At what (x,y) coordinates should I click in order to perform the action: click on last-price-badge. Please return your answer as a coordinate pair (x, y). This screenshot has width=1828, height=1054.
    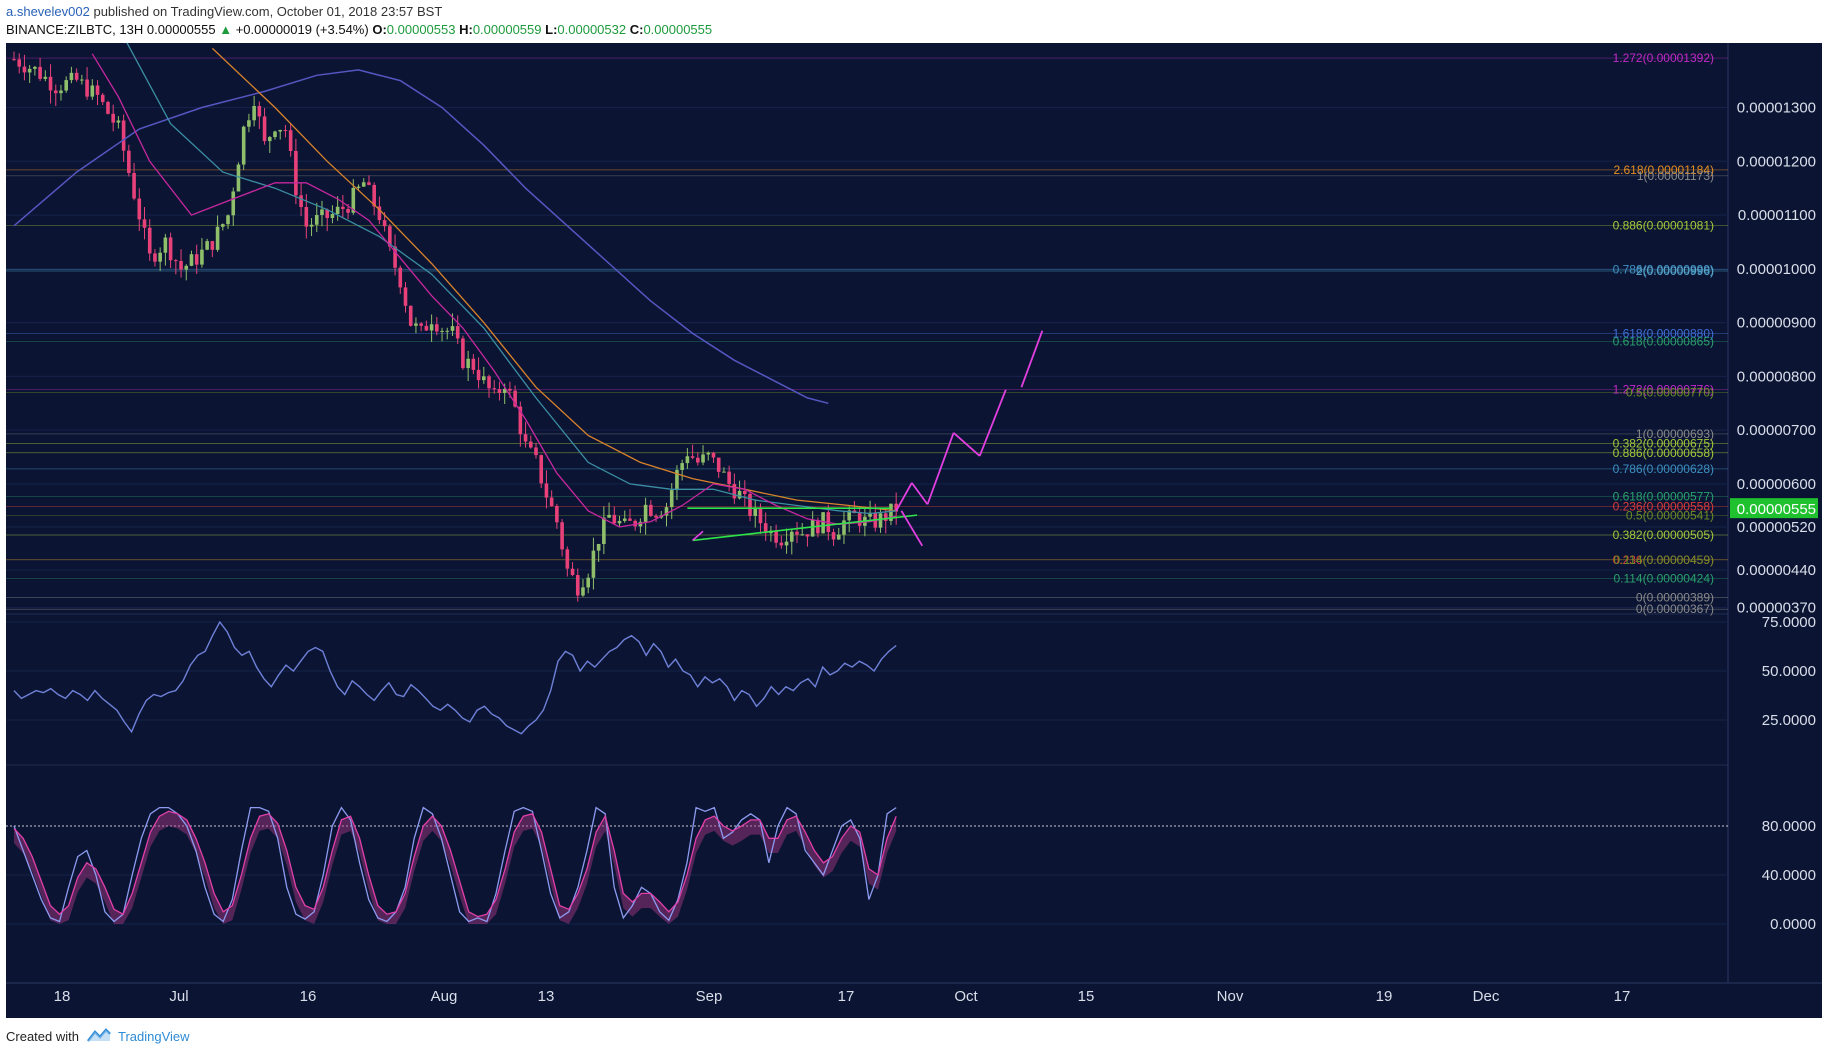
    Looking at the image, I should click on (1774, 508).